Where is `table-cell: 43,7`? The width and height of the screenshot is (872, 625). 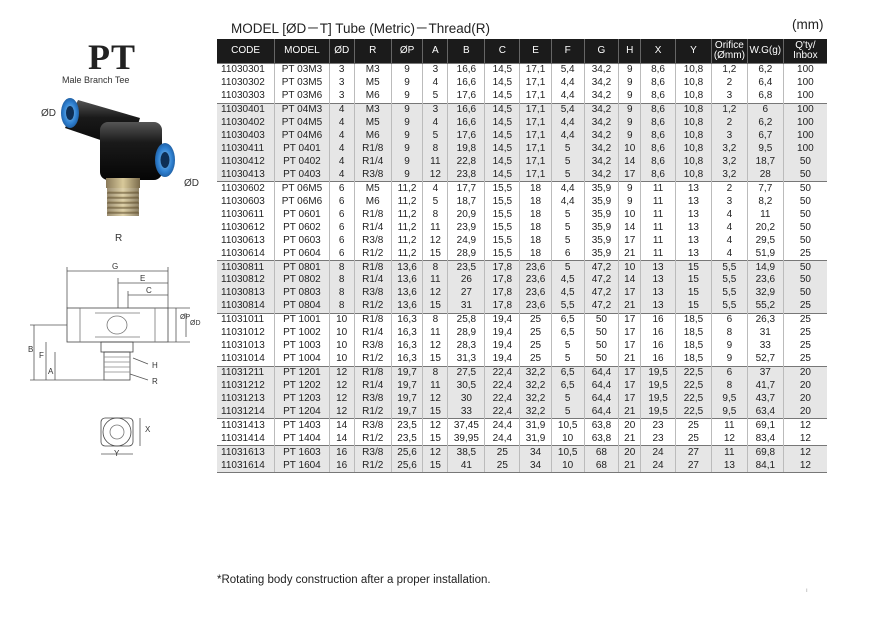
table-cell: 43,7 is located at coordinates (765, 399).